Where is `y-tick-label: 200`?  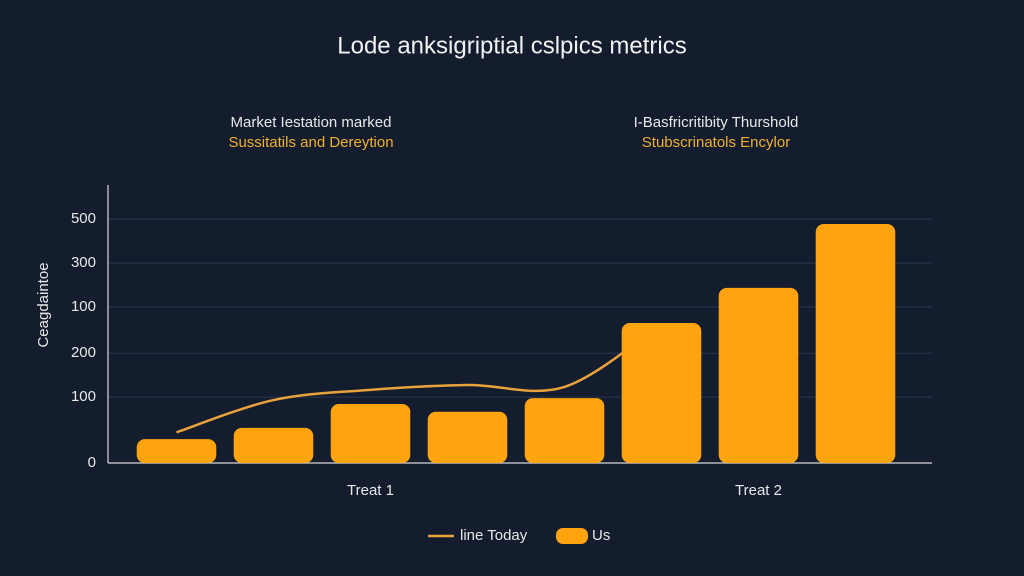
y-tick-label: 200 is located at coordinates (83, 352).